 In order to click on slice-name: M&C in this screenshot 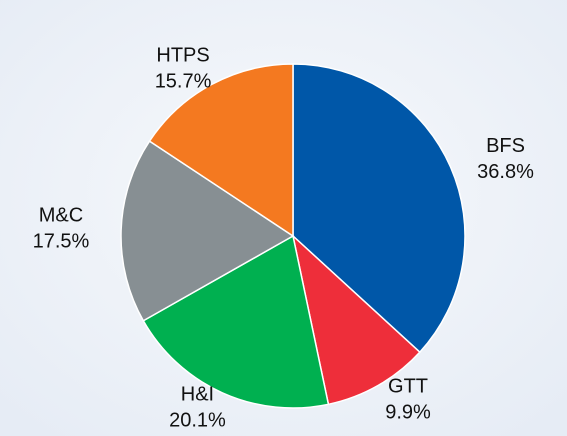, I will do `click(61, 216)`.